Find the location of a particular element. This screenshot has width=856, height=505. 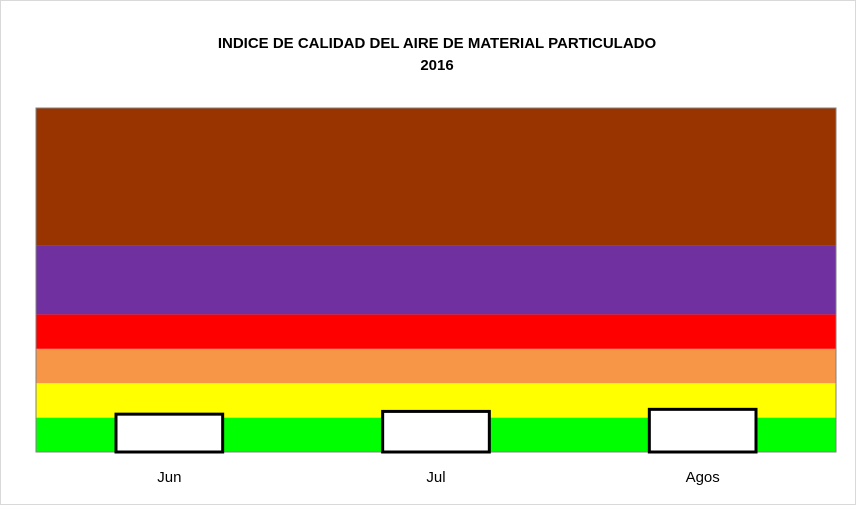

x-tick-label: Jun is located at coordinates (169, 477).